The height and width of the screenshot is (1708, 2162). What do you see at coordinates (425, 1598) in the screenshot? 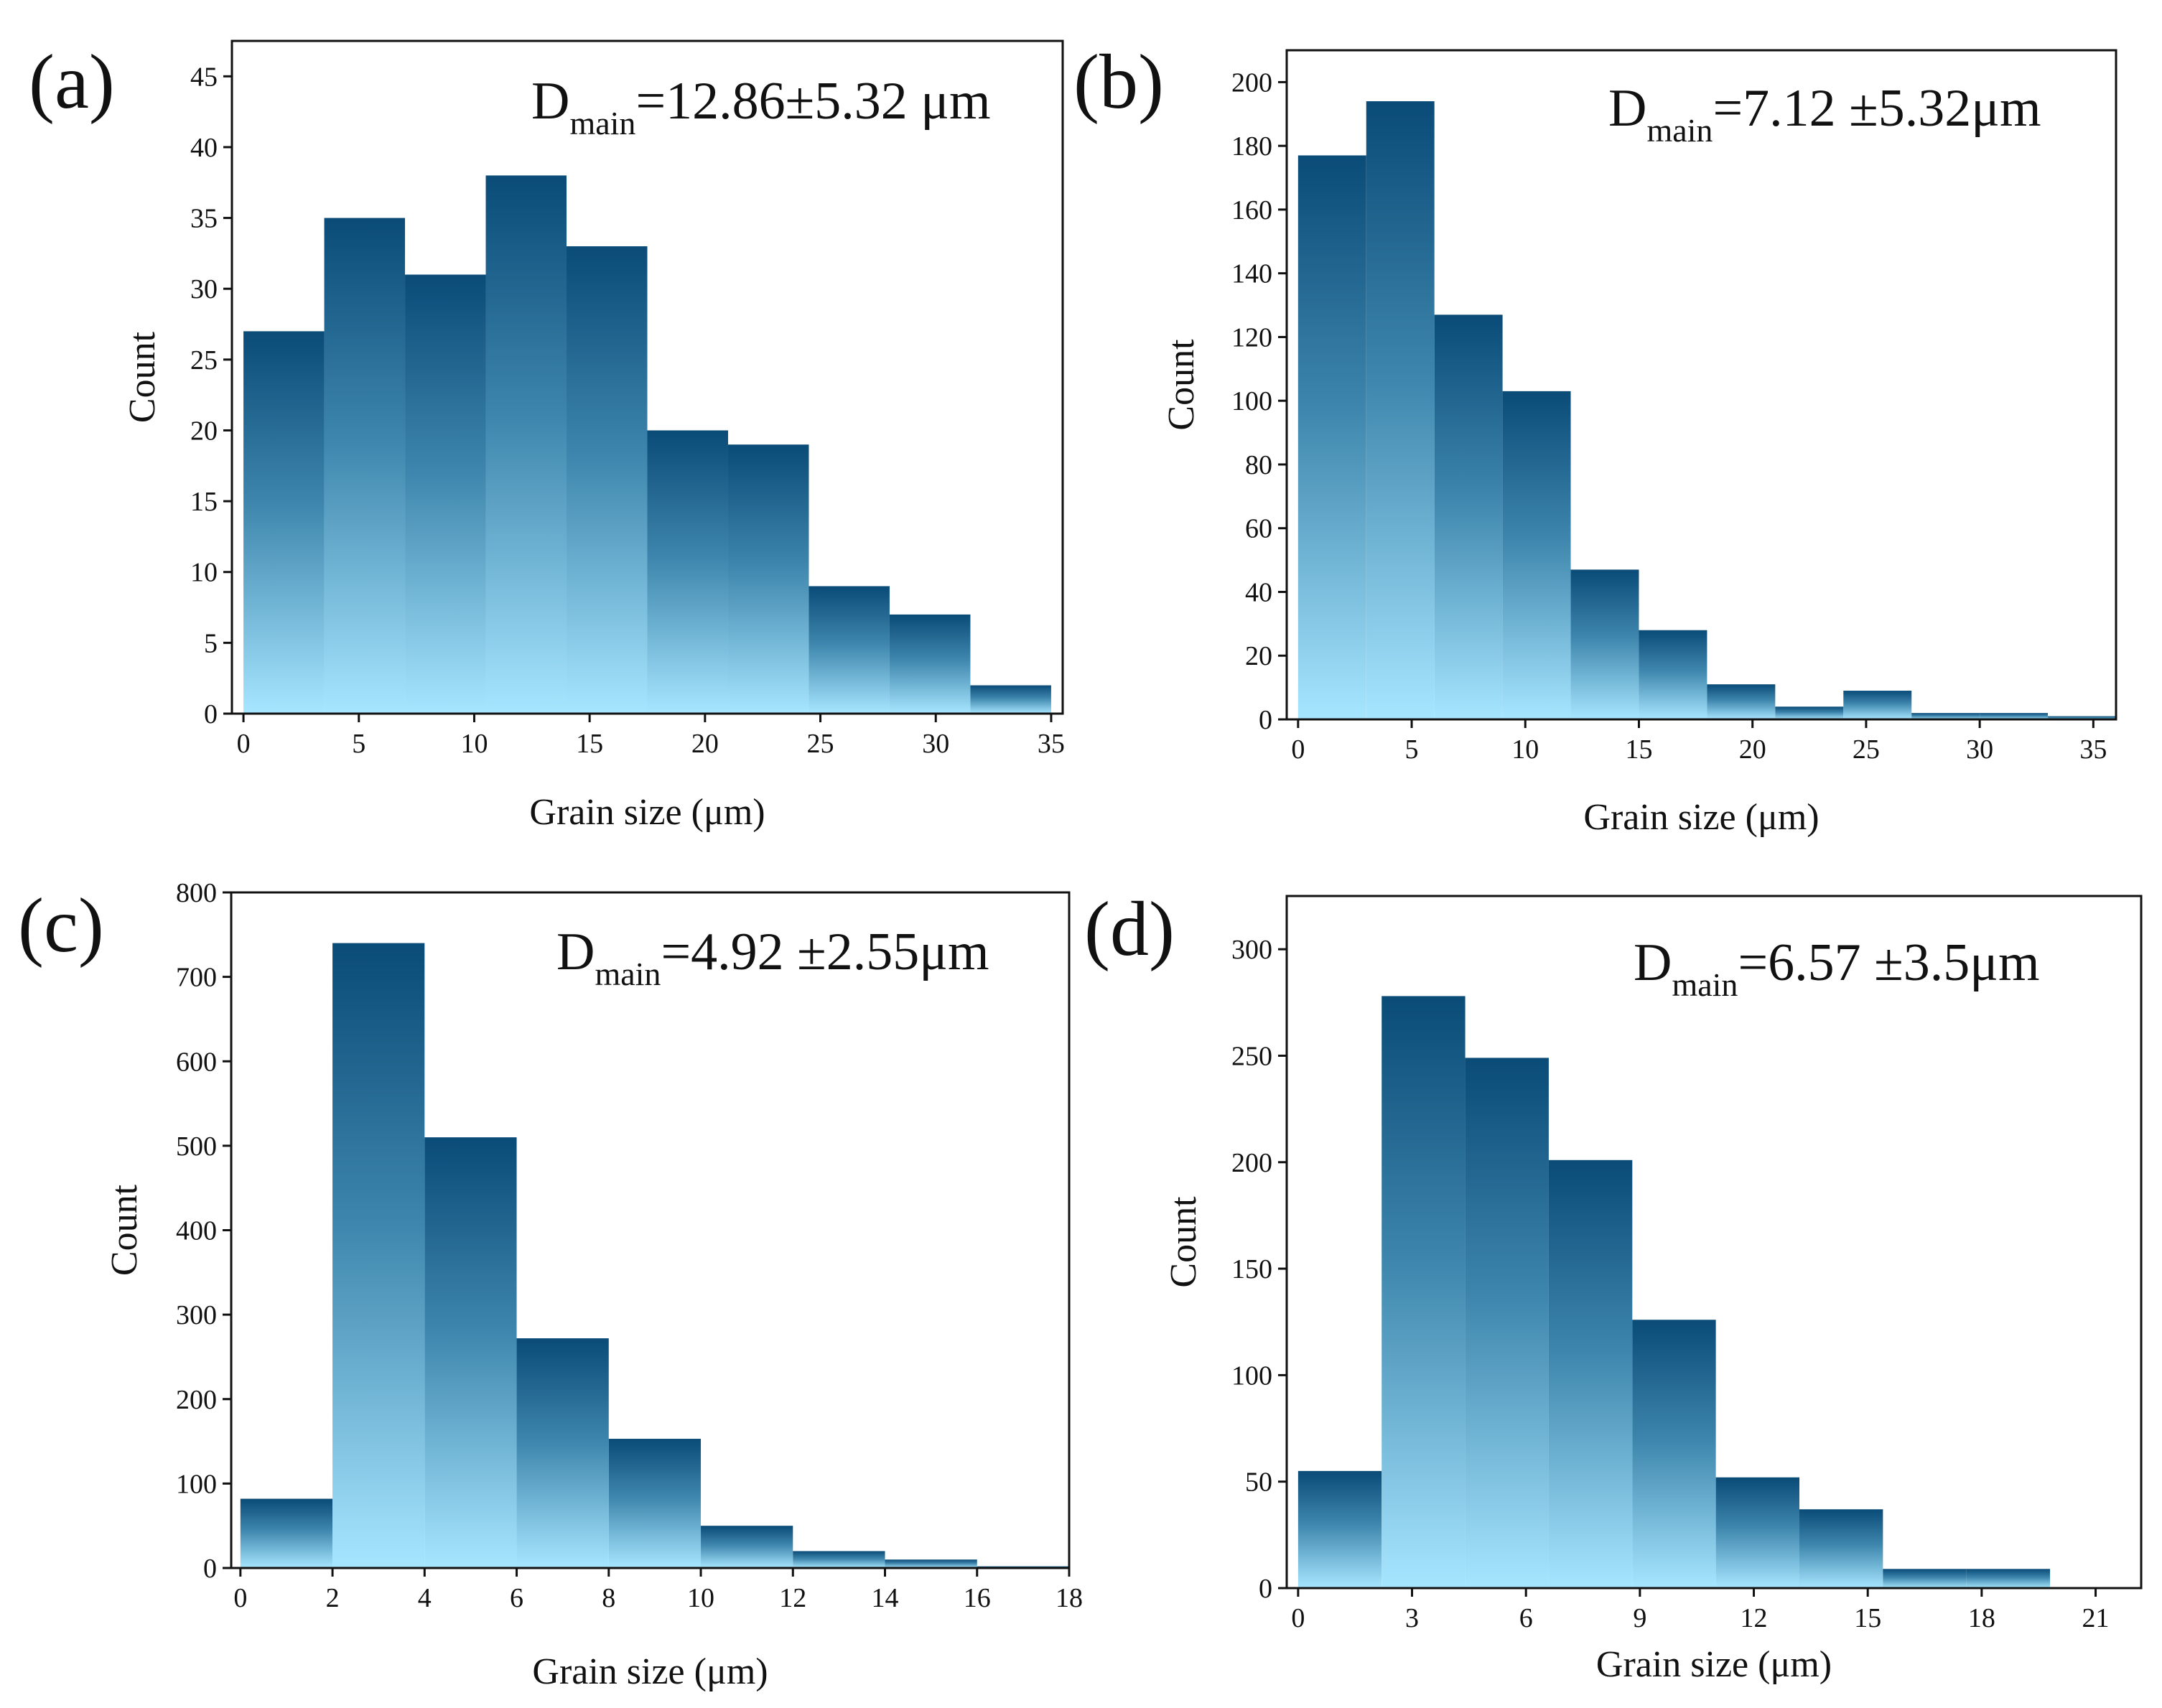
I see `x-tick-label: 4` at bounding box center [425, 1598].